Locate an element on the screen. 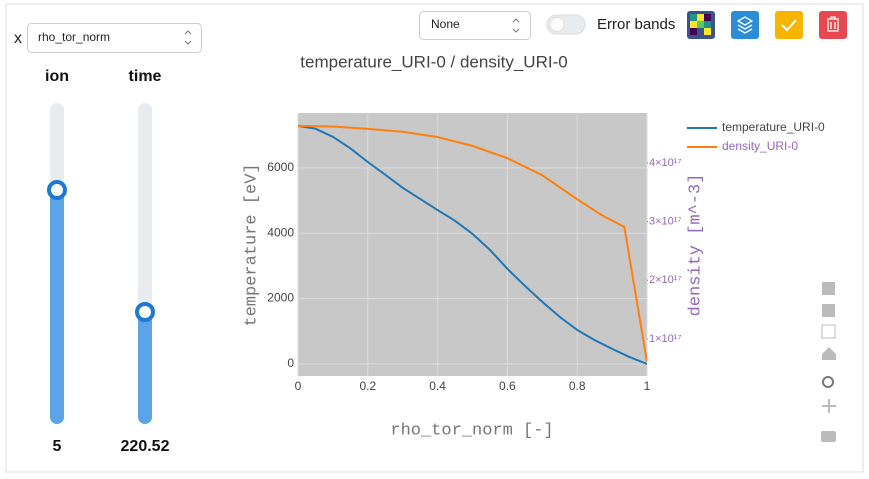 The image size is (869, 479). y2-tick-label: 1×10¹⁷ is located at coordinates (665, 339).